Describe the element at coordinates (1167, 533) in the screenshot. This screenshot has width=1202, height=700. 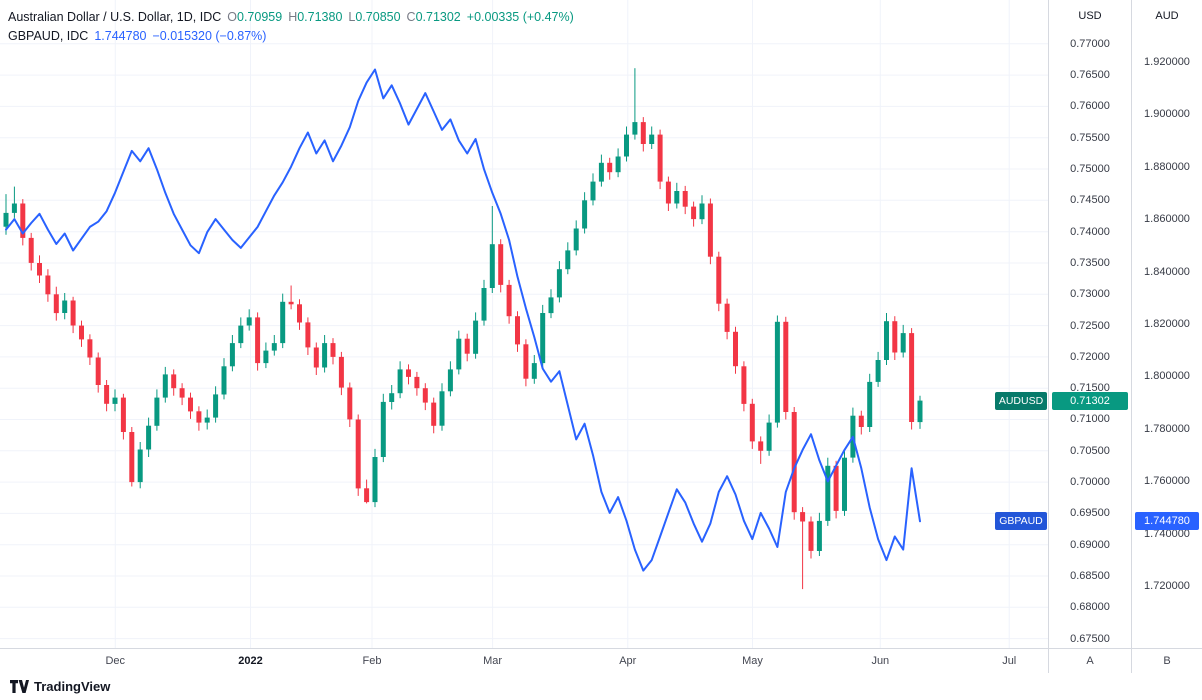
I see `price-tick-label: 1.740000` at that location.